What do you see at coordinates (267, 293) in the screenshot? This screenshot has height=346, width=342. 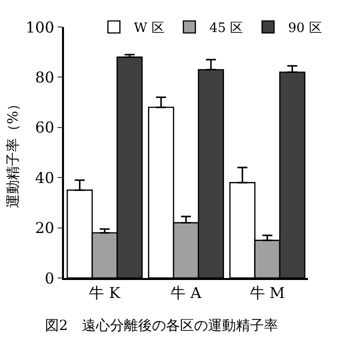 I see `x-tick-label: 牛 M` at bounding box center [267, 293].